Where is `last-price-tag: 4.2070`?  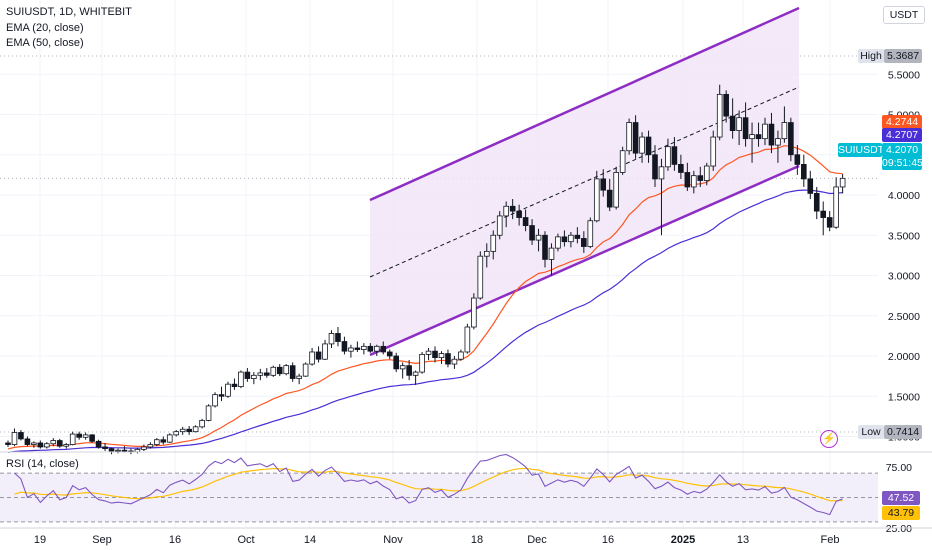 last-price-tag: 4.2070 is located at coordinates (902, 150).